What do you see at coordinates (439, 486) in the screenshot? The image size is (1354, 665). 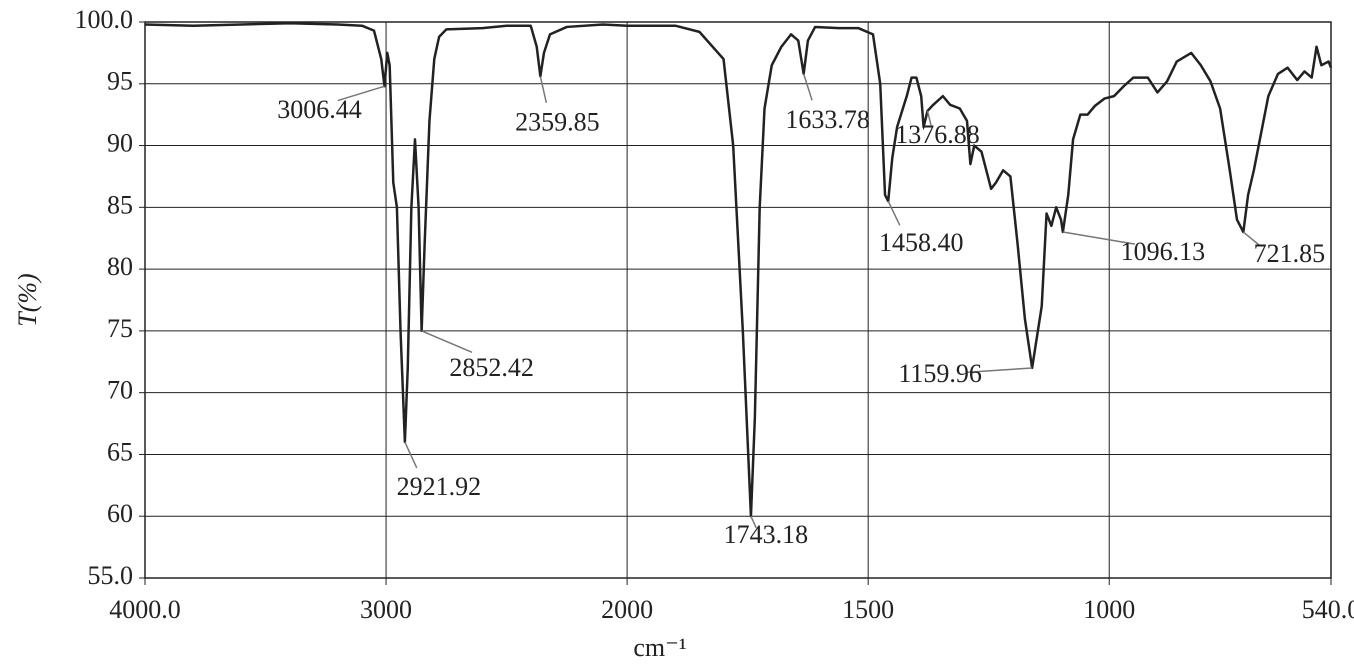 I see `peak-label: 2921.92` at bounding box center [439, 486].